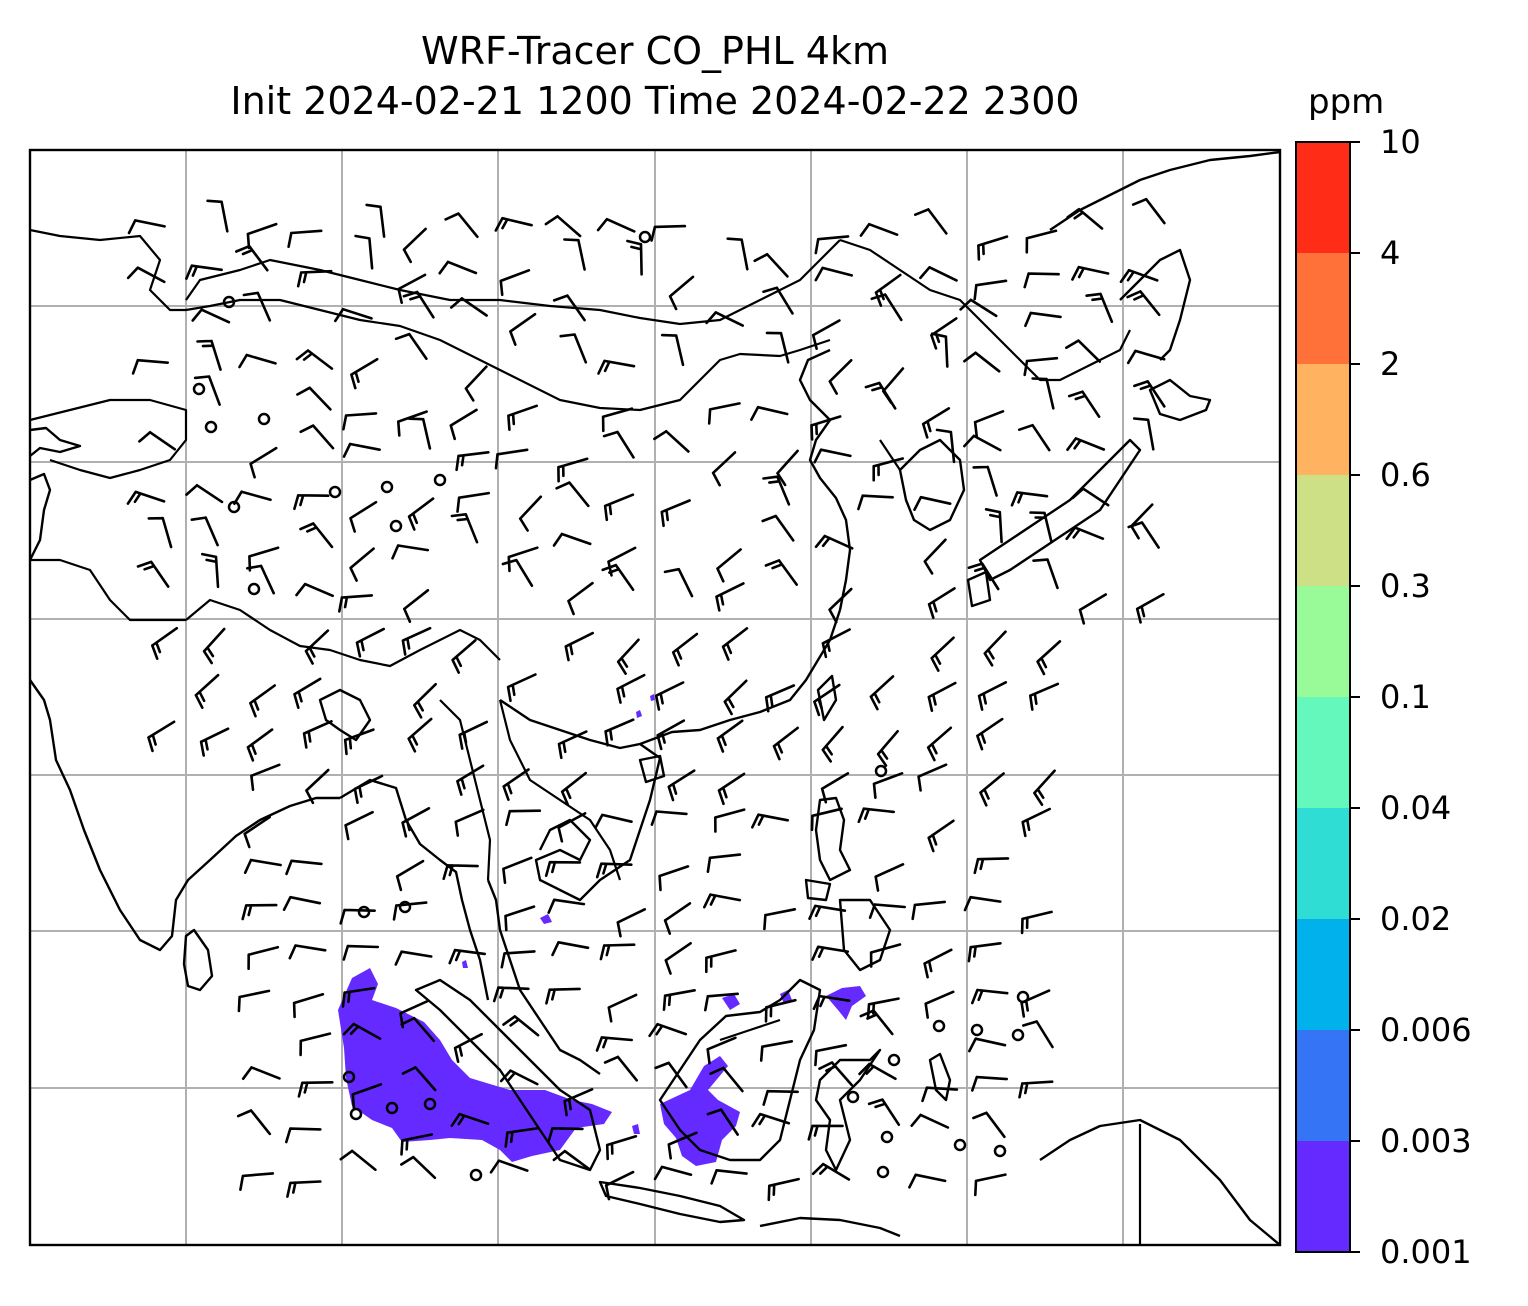 The width and height of the screenshot is (1528, 1306). What do you see at coordinates (1426, 1252) in the screenshot?
I see `colorbar-tick-label: 0.001` at bounding box center [1426, 1252].